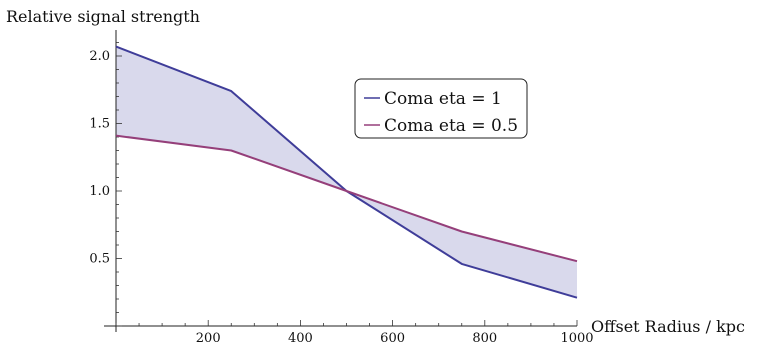  I want to click on y-axis-label: Relative signal strength, so click(103, 16).